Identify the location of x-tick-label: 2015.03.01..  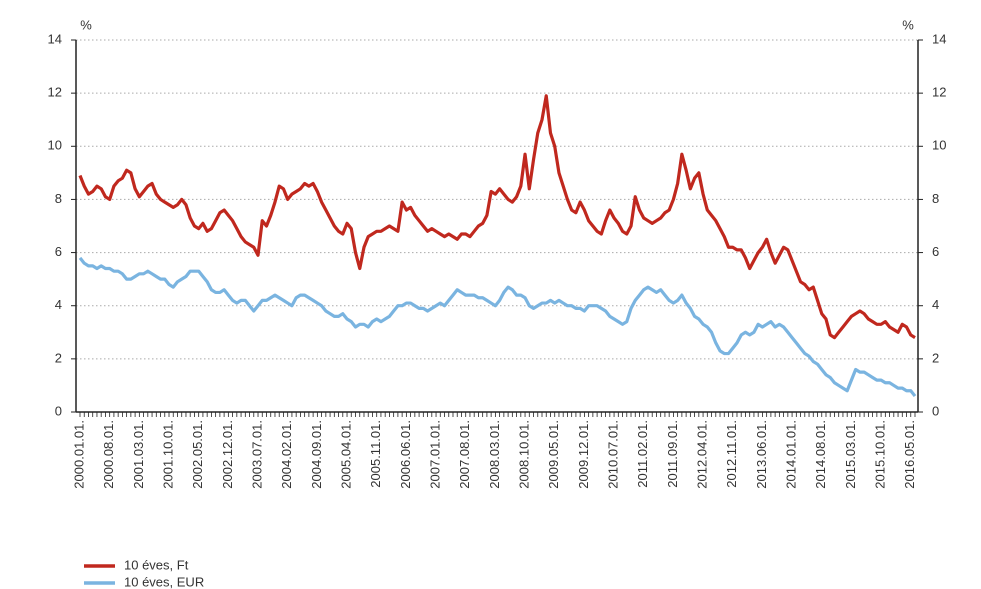
(850, 454).